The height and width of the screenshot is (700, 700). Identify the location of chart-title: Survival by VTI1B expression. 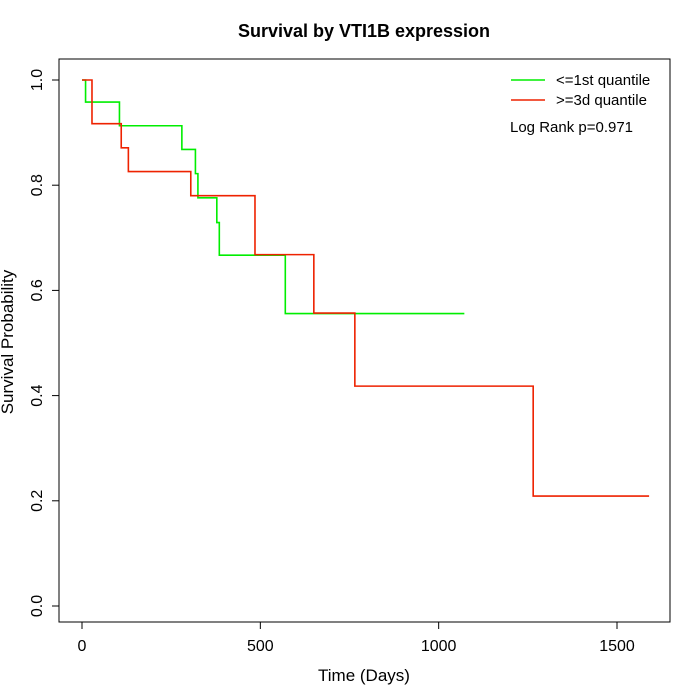
(364, 31).